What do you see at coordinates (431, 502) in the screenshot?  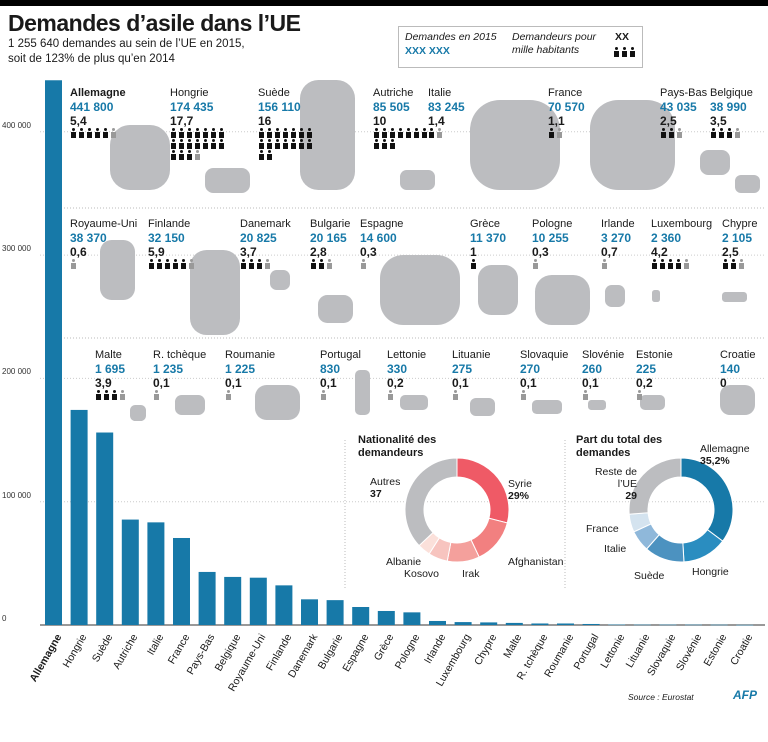 I see `donut-slice-autres` at bounding box center [431, 502].